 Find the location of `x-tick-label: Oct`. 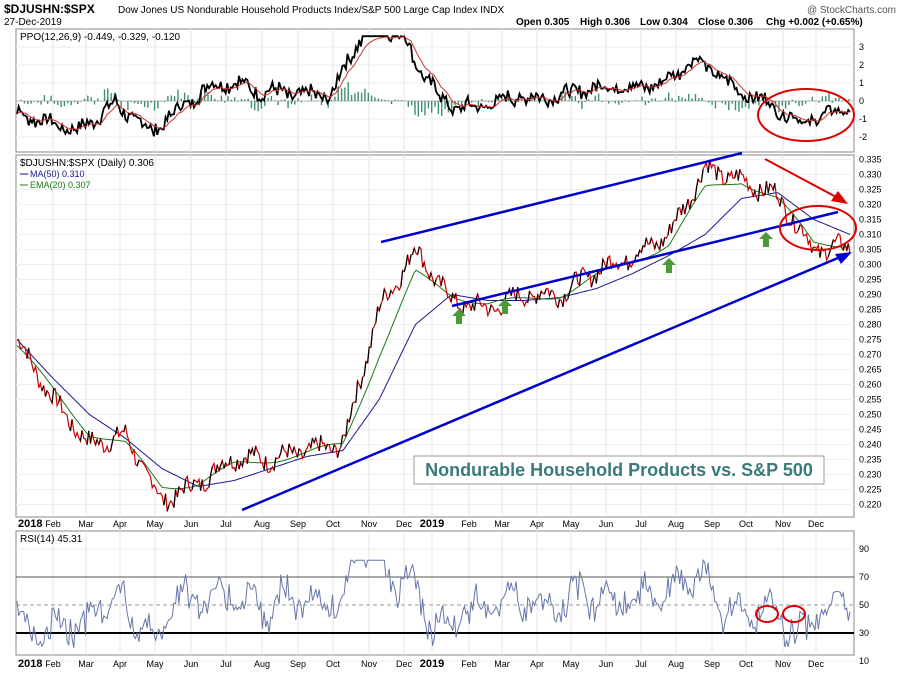

x-tick-label: Oct is located at coordinates (746, 524).